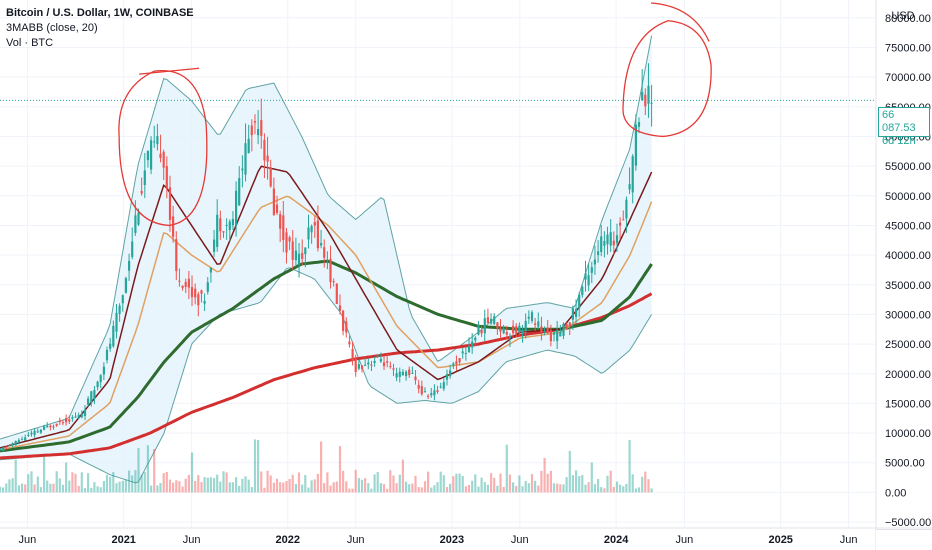 The width and height of the screenshot is (932, 550). I want to click on y-tick-label: 25000.00, so click(908, 345).